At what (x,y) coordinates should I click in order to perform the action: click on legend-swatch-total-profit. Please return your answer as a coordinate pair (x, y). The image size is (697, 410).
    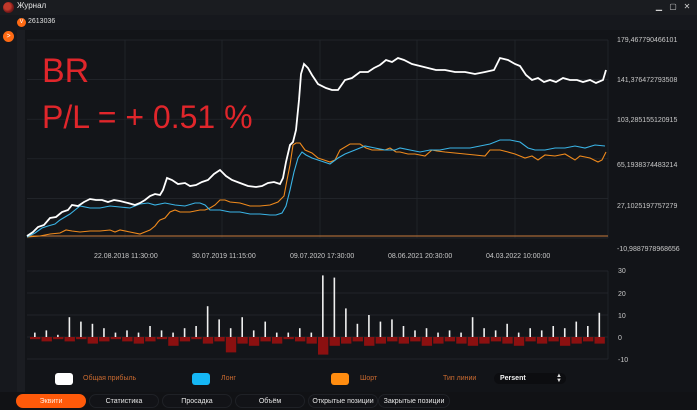
    Looking at the image, I should click on (64, 379).